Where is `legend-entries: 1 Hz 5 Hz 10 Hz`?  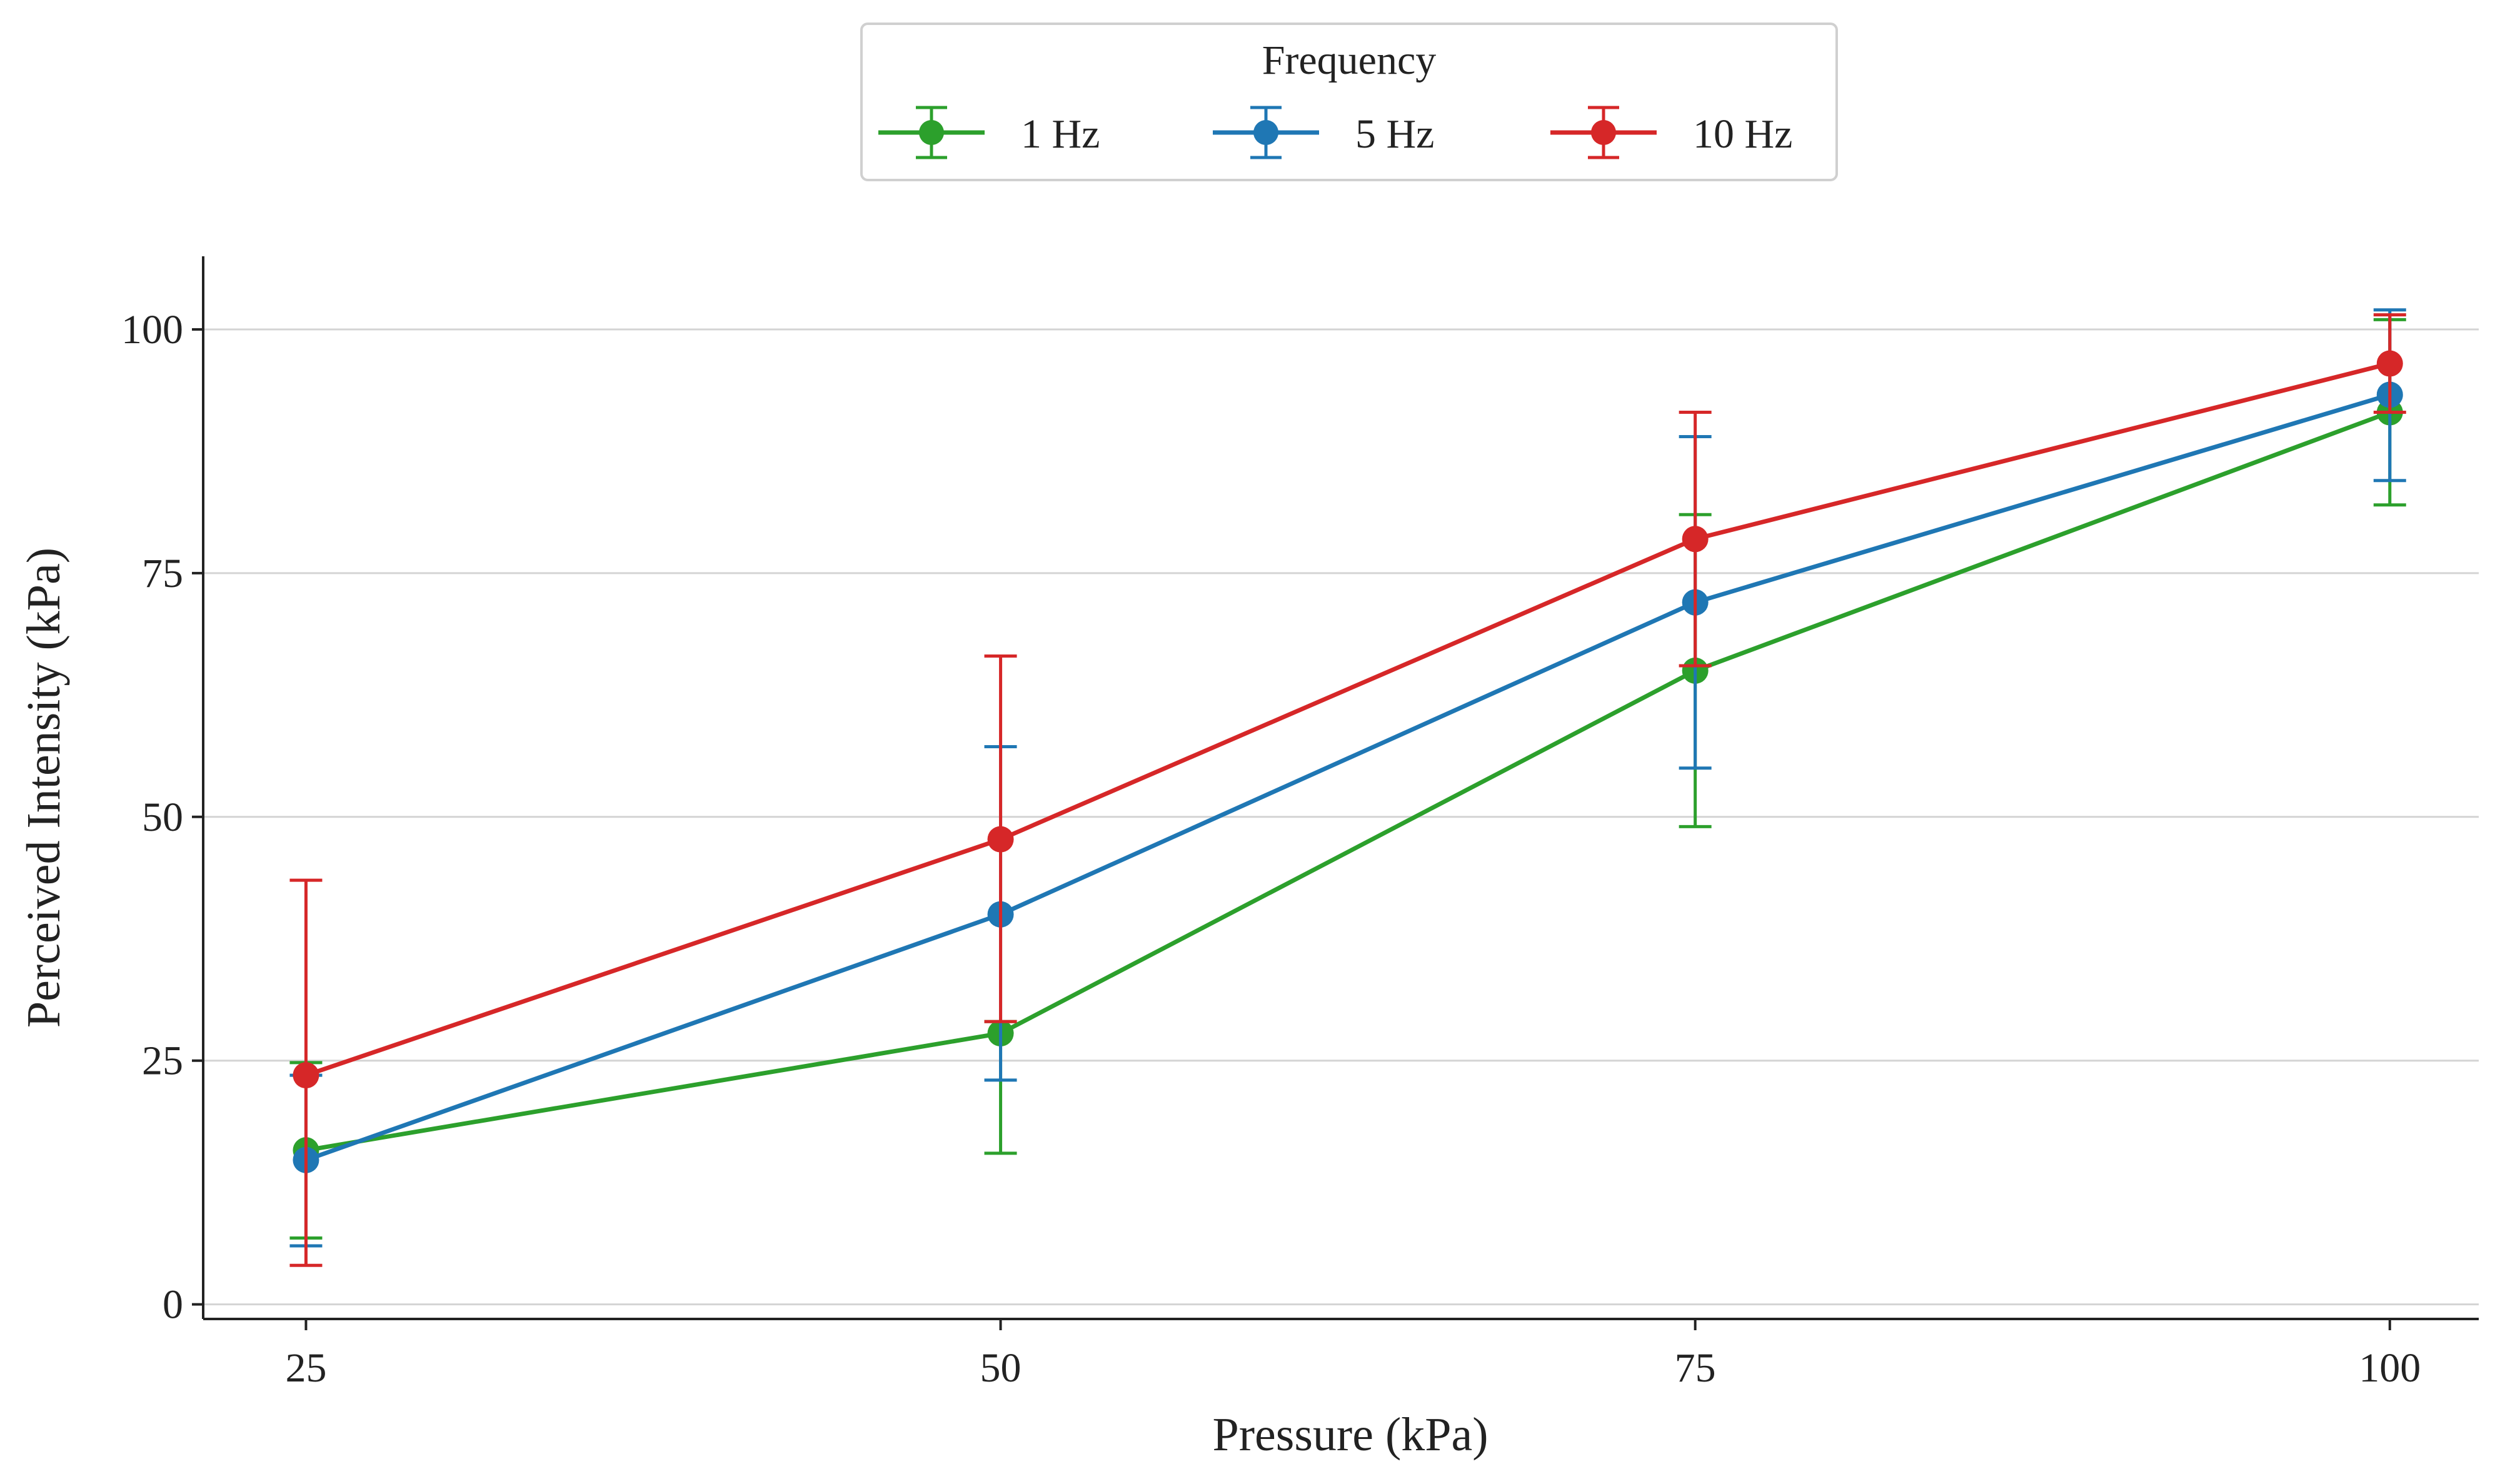
legend-entries: 1 Hz 5 Hz 10 Hz is located at coordinates (1335, 132).